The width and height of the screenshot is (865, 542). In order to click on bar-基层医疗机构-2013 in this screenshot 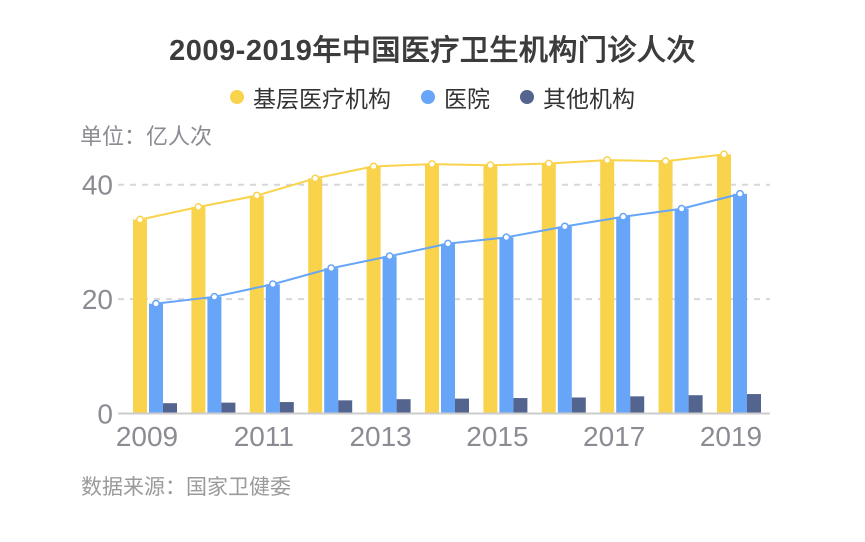, I will do `click(373, 290)`.